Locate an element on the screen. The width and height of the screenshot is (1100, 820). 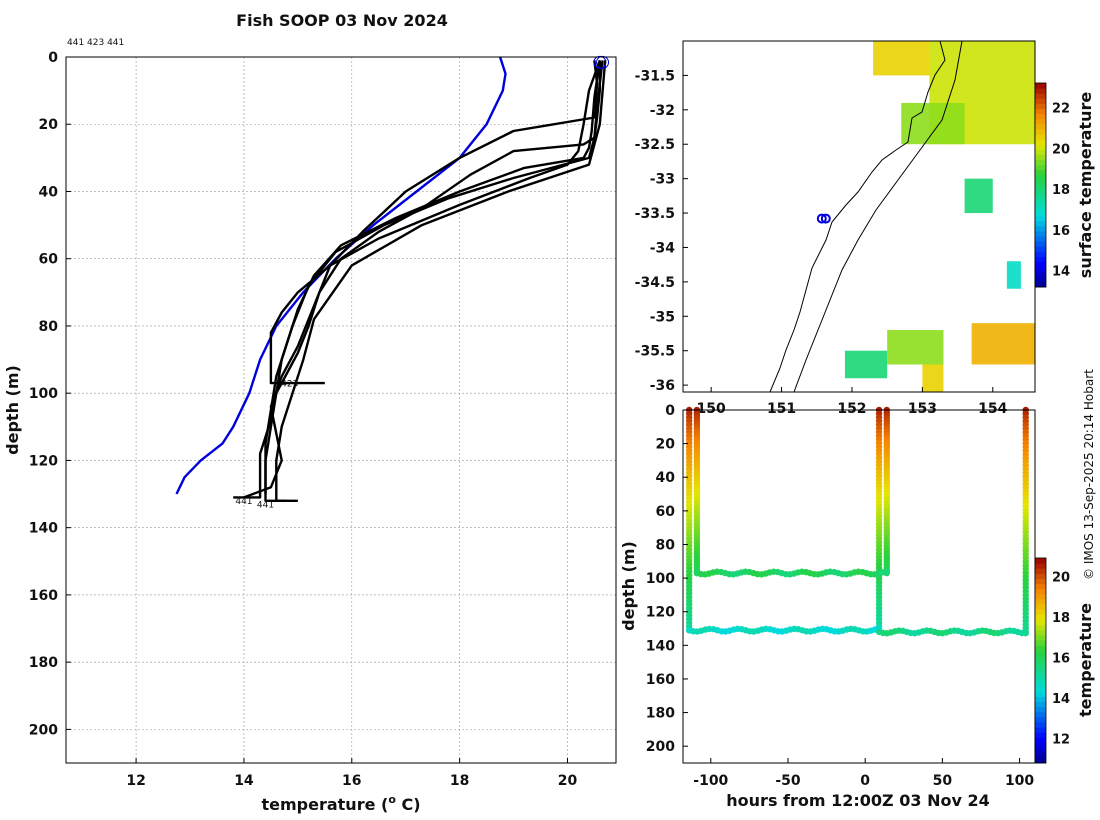
profile-ytick-label: 140 is located at coordinates (43, 529).